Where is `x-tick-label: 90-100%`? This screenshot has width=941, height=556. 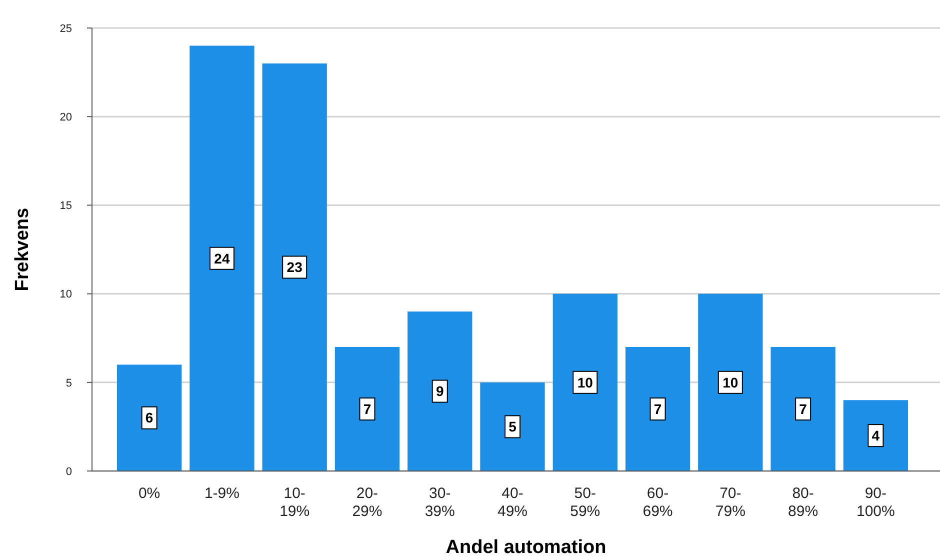 x-tick-label: 90-100% is located at coordinates (875, 502).